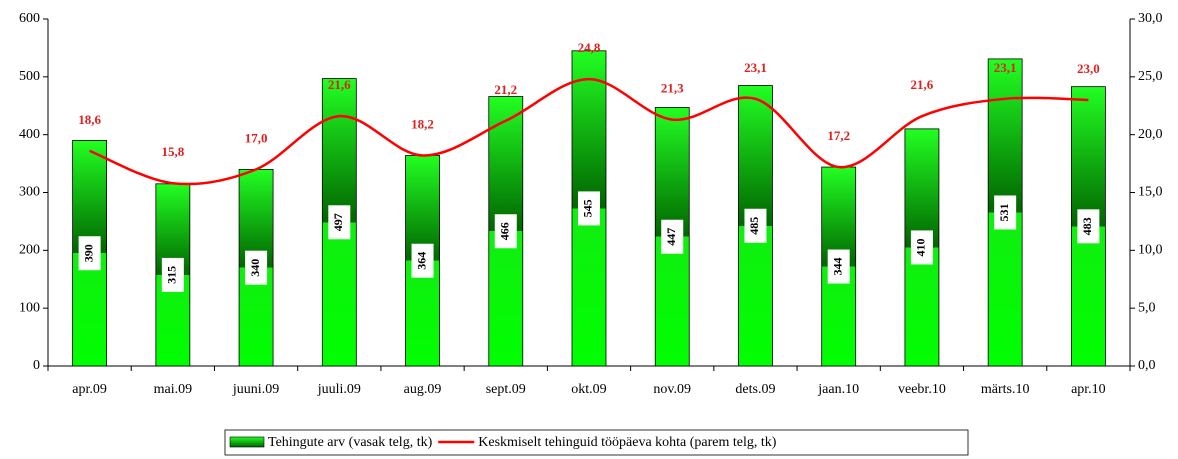  I want to click on line-label: 24,8, so click(589, 47).